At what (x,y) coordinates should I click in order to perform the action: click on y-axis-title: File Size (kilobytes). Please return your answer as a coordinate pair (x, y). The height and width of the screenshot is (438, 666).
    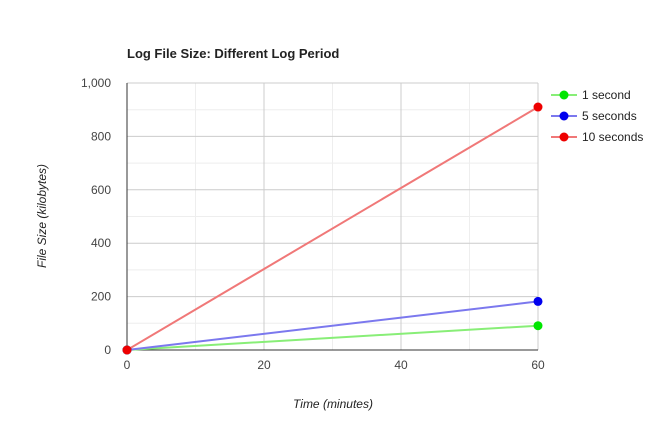
    Looking at the image, I should click on (42, 216).